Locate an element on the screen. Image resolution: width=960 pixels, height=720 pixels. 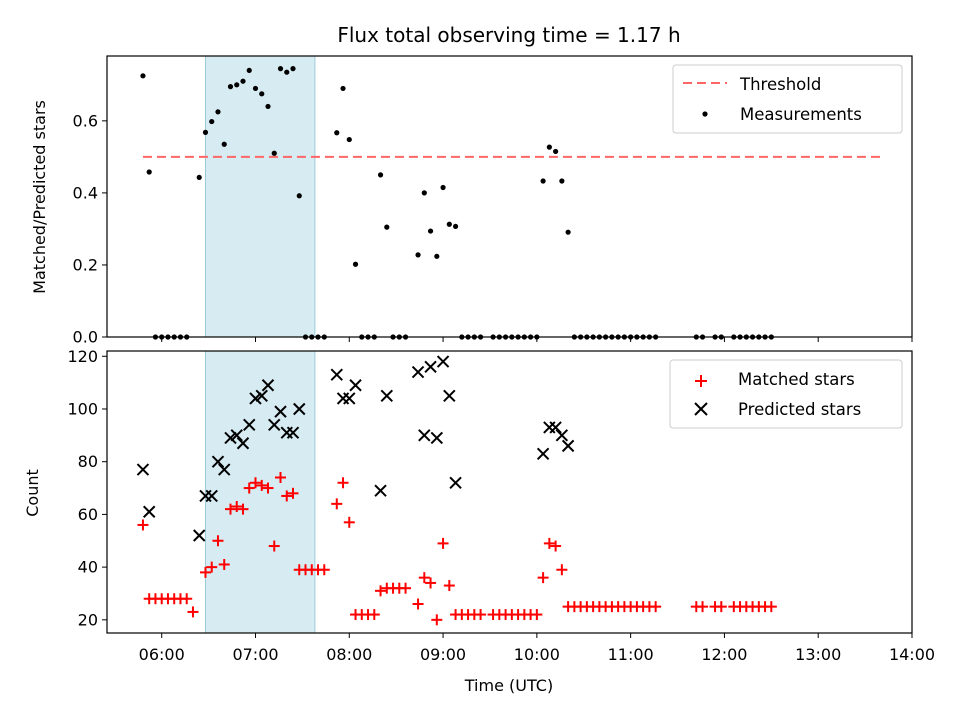
top-legend-box is located at coordinates (787, 99).